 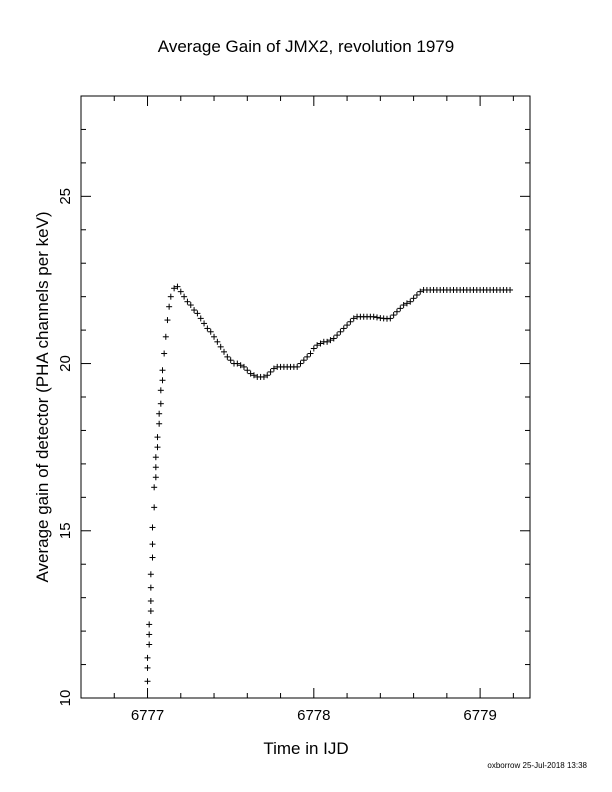 What do you see at coordinates (147, 715) in the screenshot?
I see `x-tick-label: 6777` at bounding box center [147, 715].